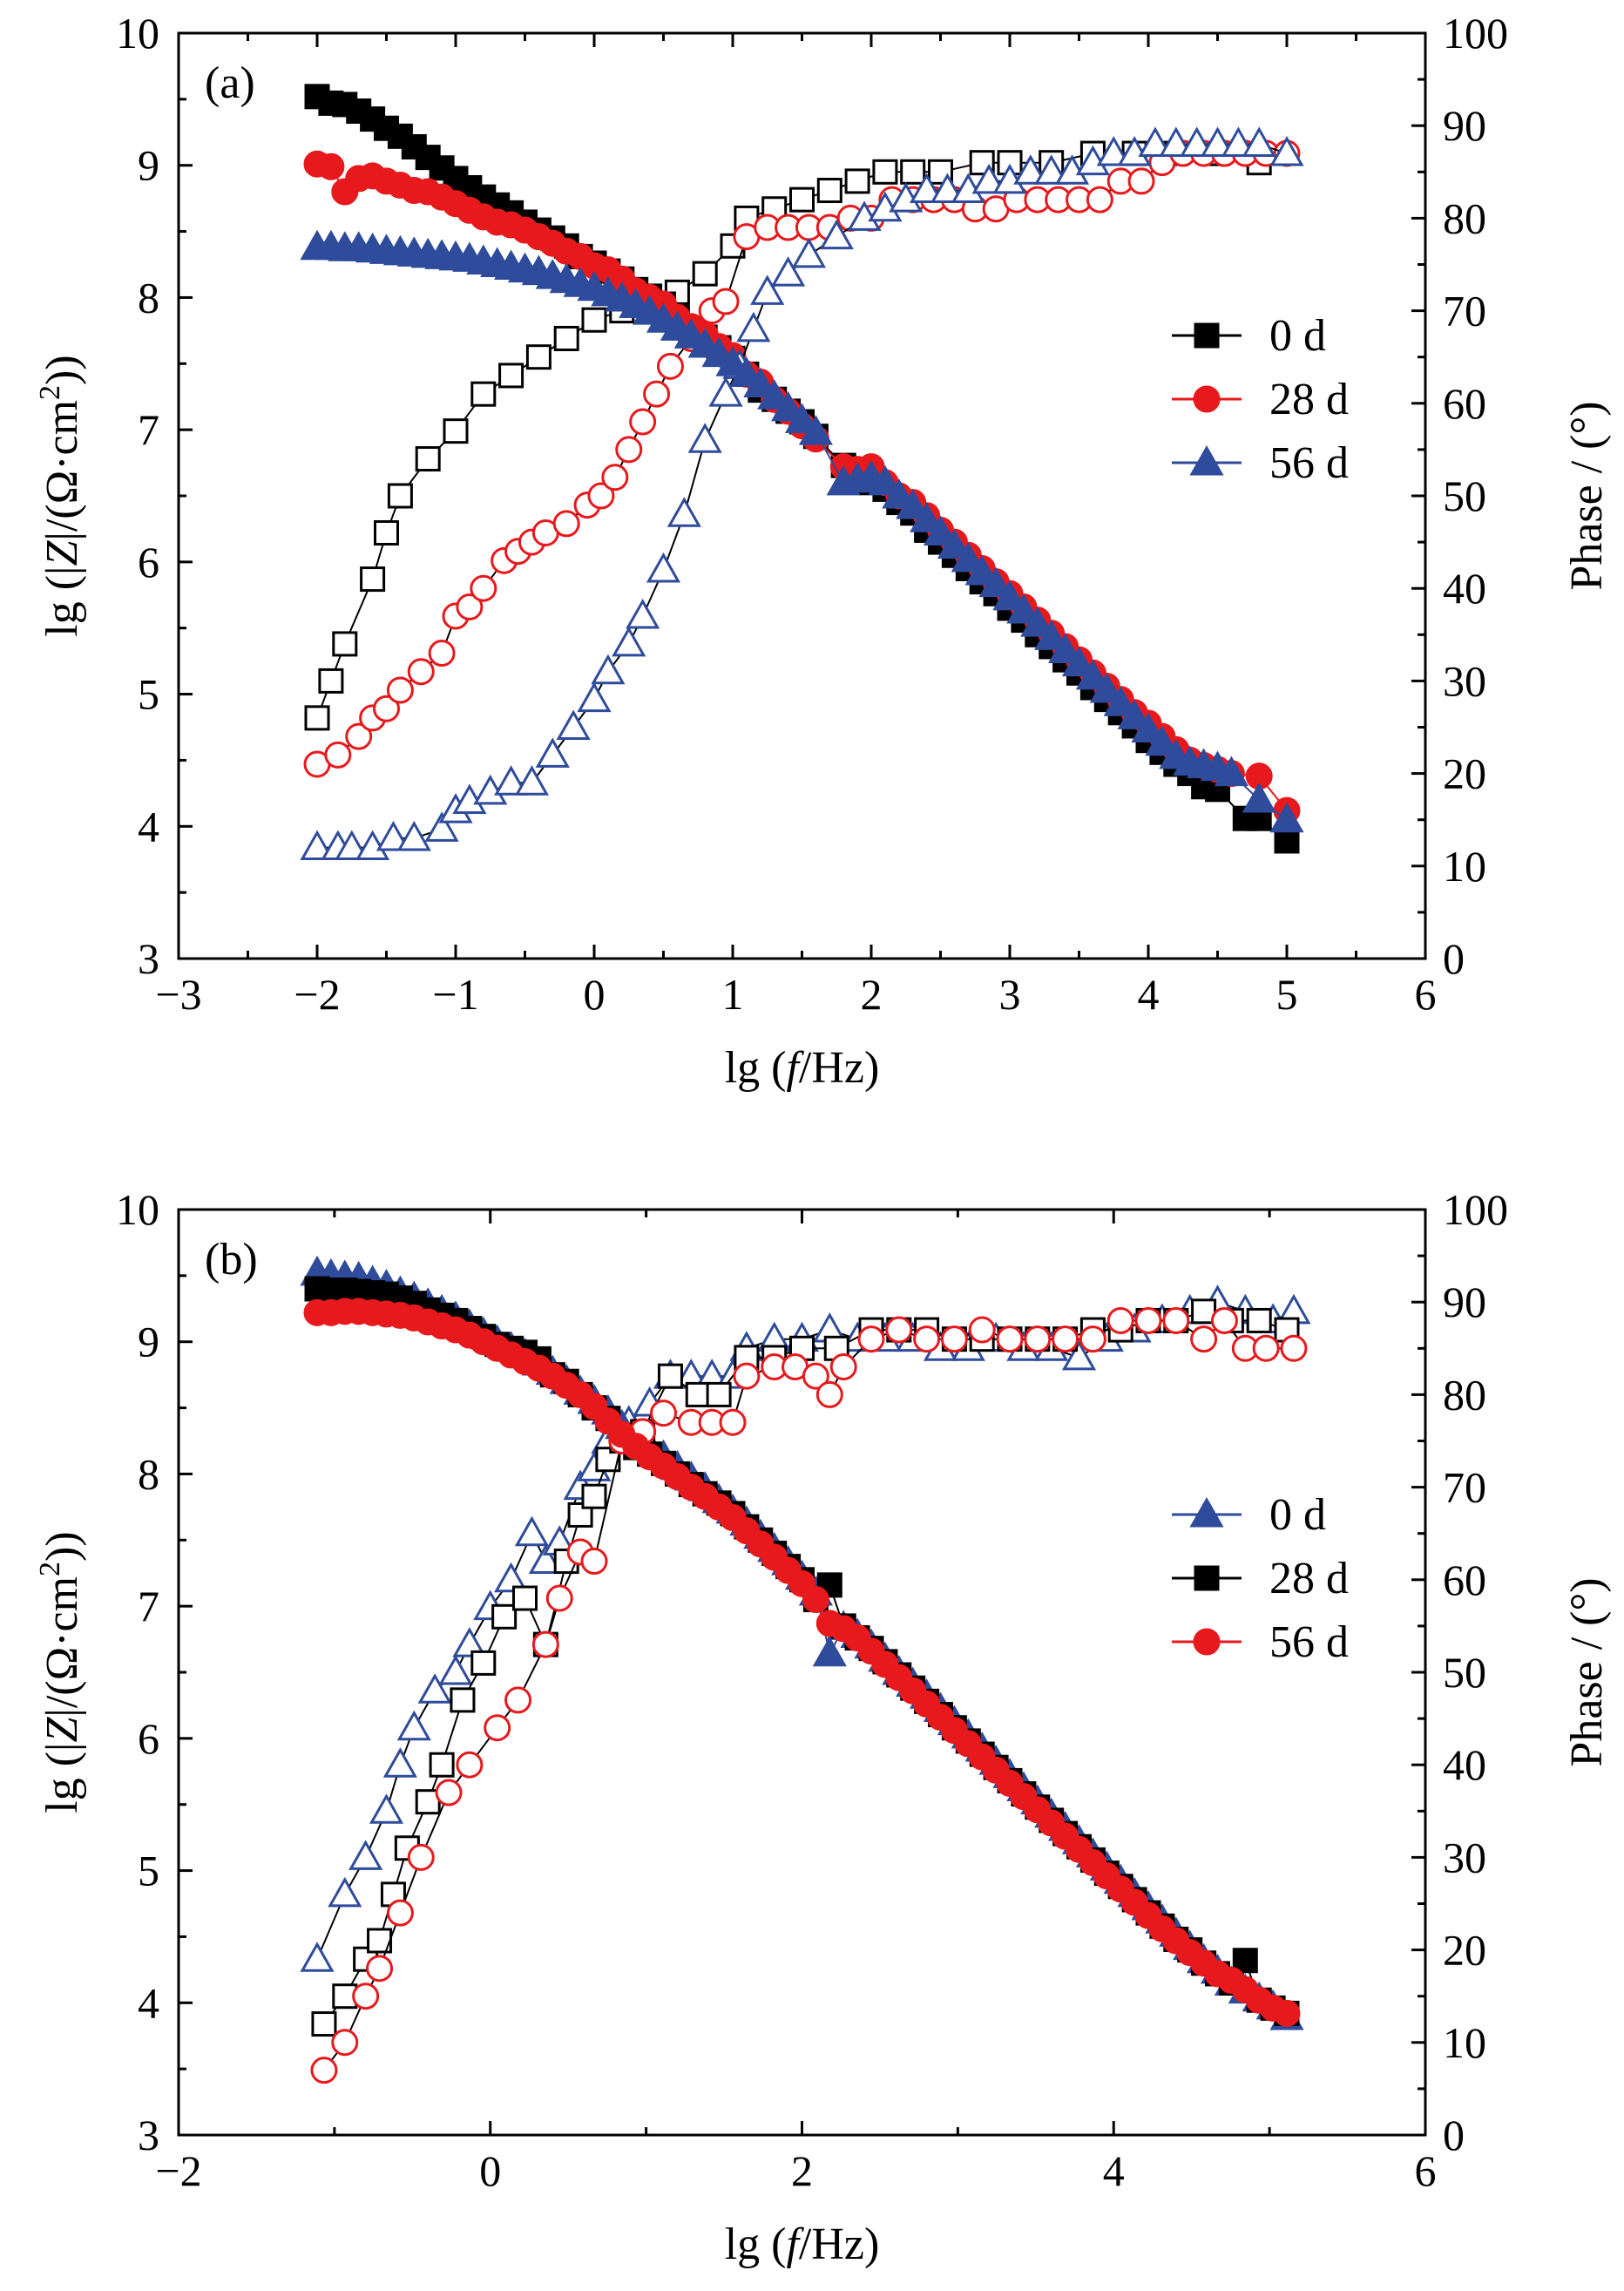  Describe the element at coordinates (1464, 1394) in the screenshot. I see `y2-tick-label: 80` at that location.